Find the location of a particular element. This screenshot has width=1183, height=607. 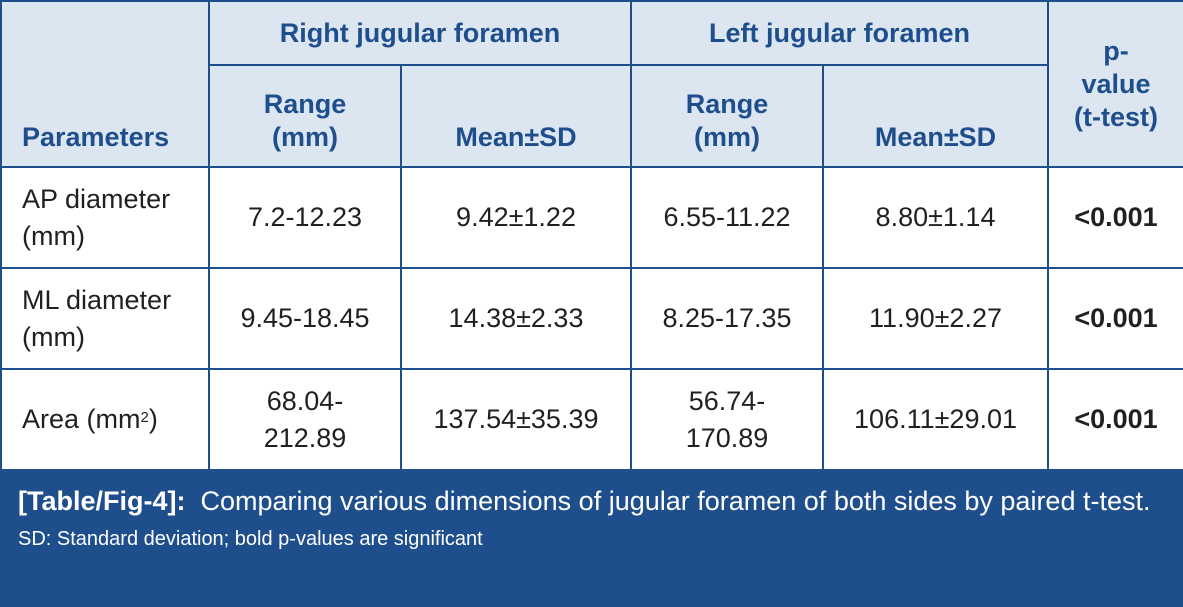

header-right-mean-sd: Mean±SD is located at coordinates (516, 116).